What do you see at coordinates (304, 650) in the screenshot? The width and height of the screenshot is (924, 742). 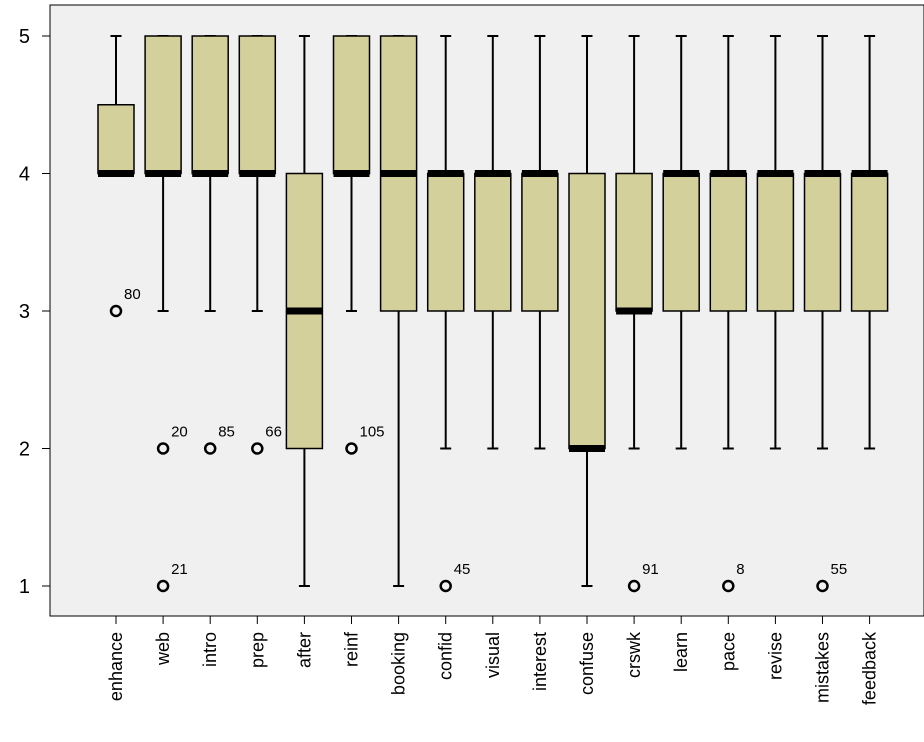 I see `x-tick-label: after` at bounding box center [304, 650].